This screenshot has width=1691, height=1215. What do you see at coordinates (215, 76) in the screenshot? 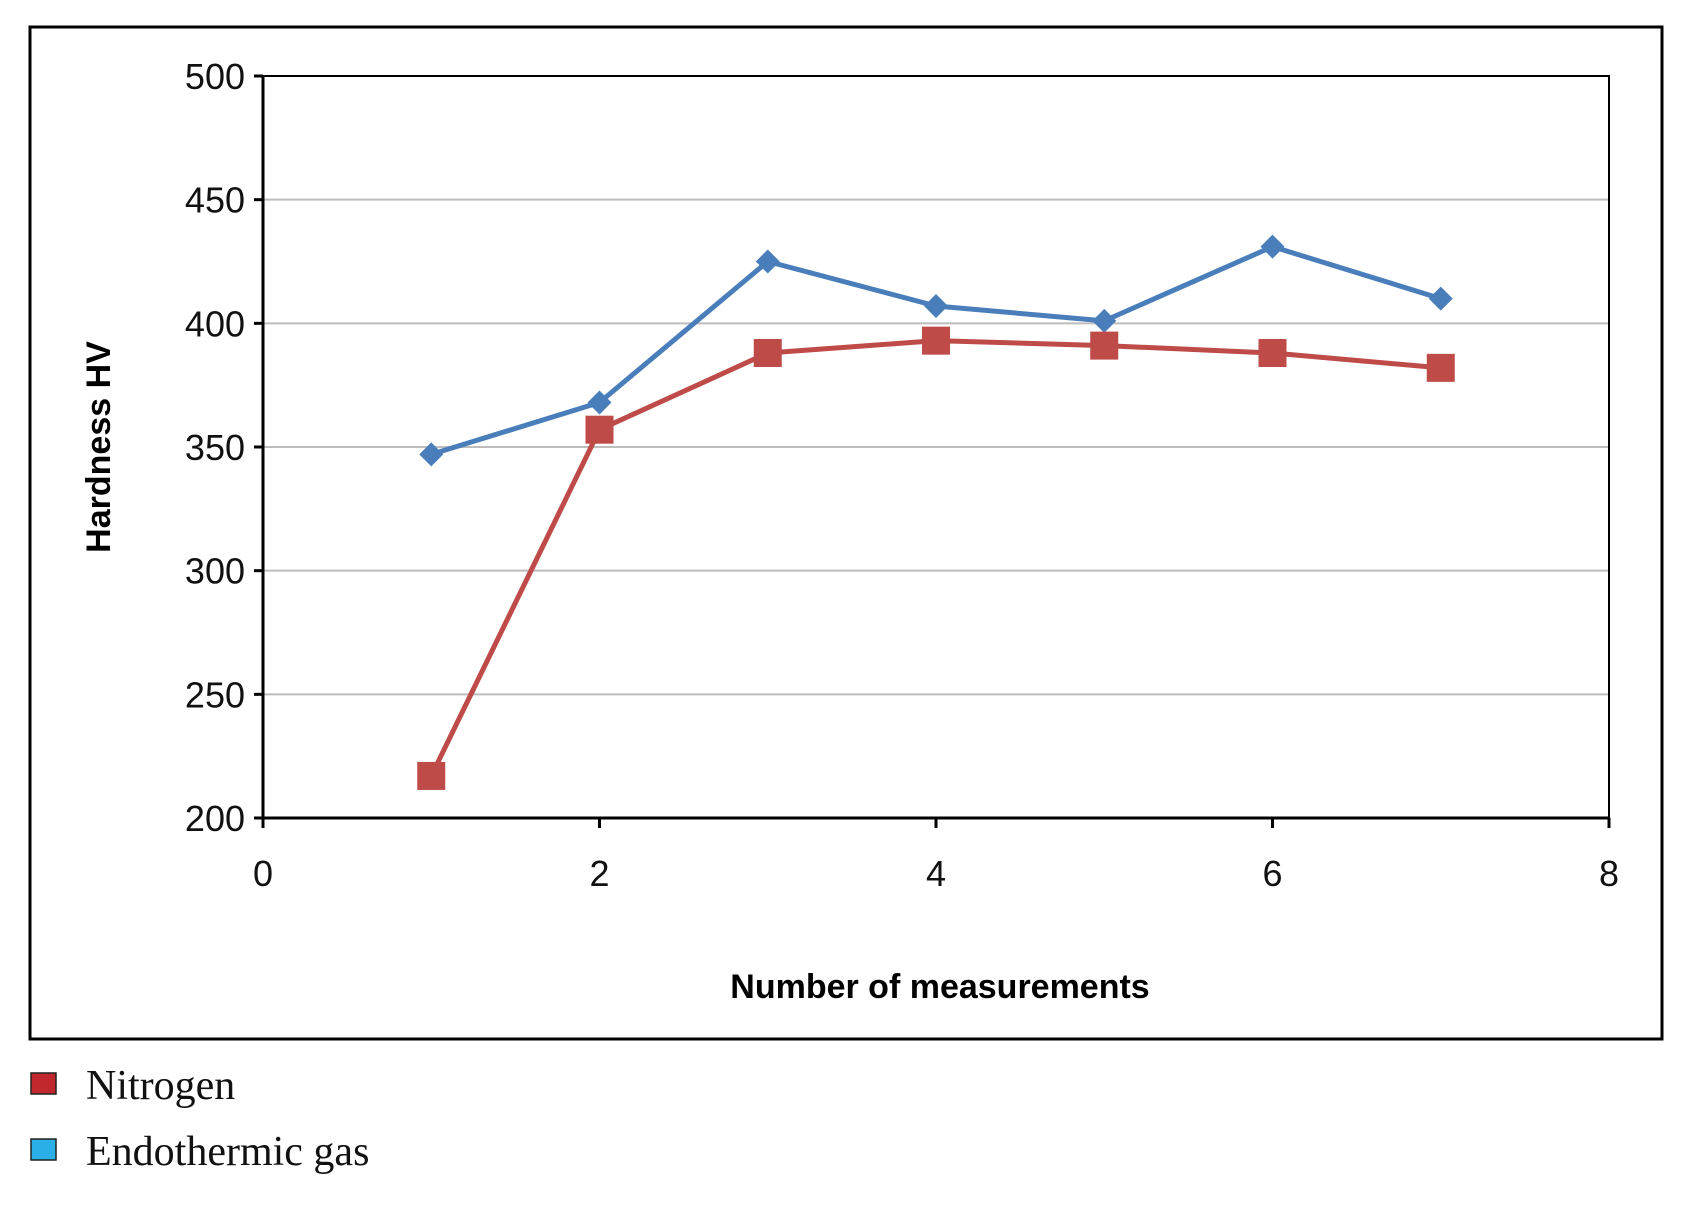
I see `y-tick-label-500: 500` at bounding box center [215, 76].